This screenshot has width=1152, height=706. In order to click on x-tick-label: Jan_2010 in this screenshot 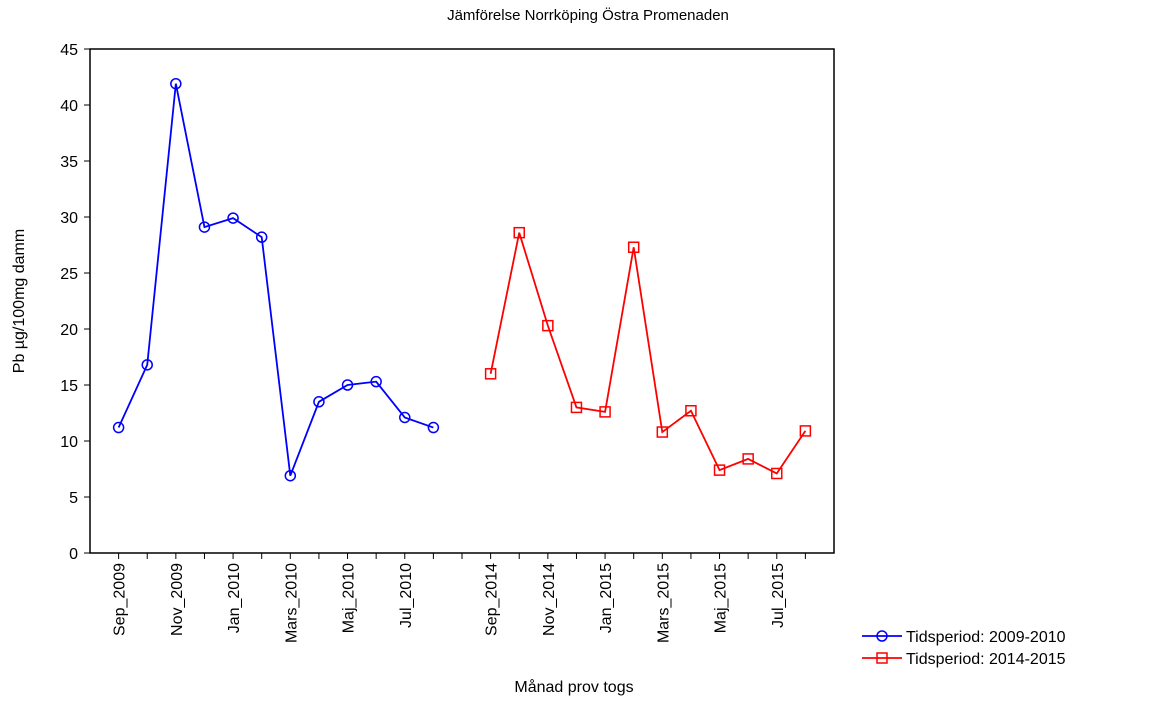, I will do `click(234, 598)`.